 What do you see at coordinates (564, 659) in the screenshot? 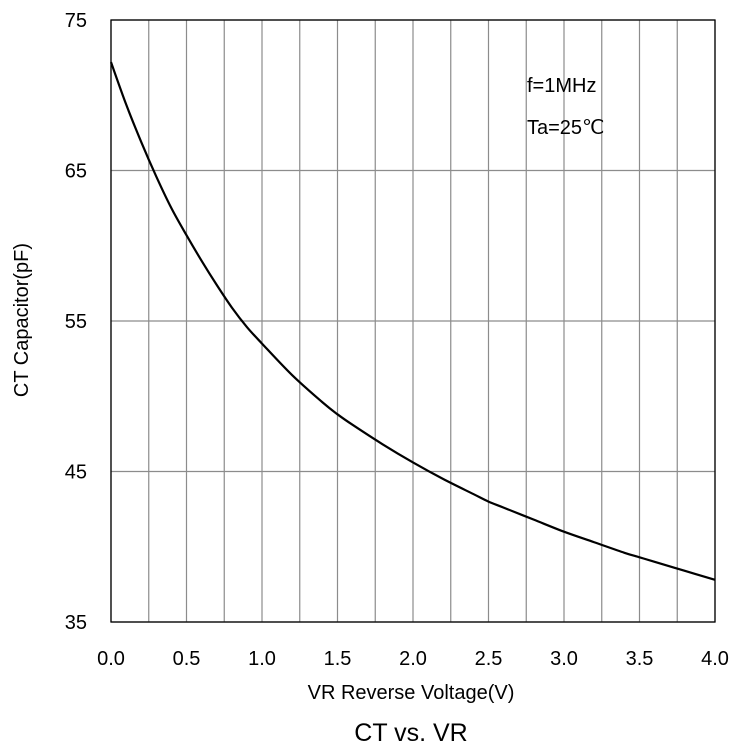
I see `x-tick-label: 3.0` at bounding box center [564, 659].